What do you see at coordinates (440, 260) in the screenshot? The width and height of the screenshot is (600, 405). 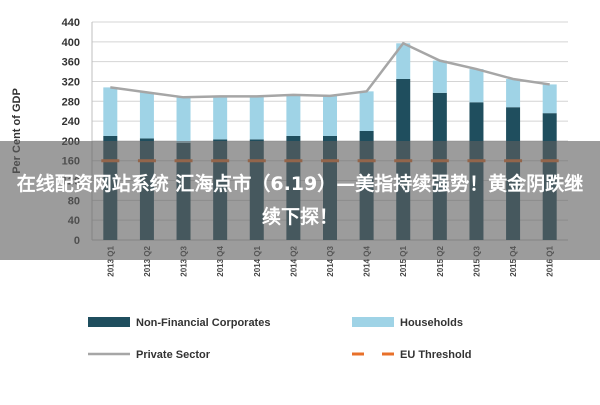 I see `x-category-label: 2015 Q2` at bounding box center [440, 260].